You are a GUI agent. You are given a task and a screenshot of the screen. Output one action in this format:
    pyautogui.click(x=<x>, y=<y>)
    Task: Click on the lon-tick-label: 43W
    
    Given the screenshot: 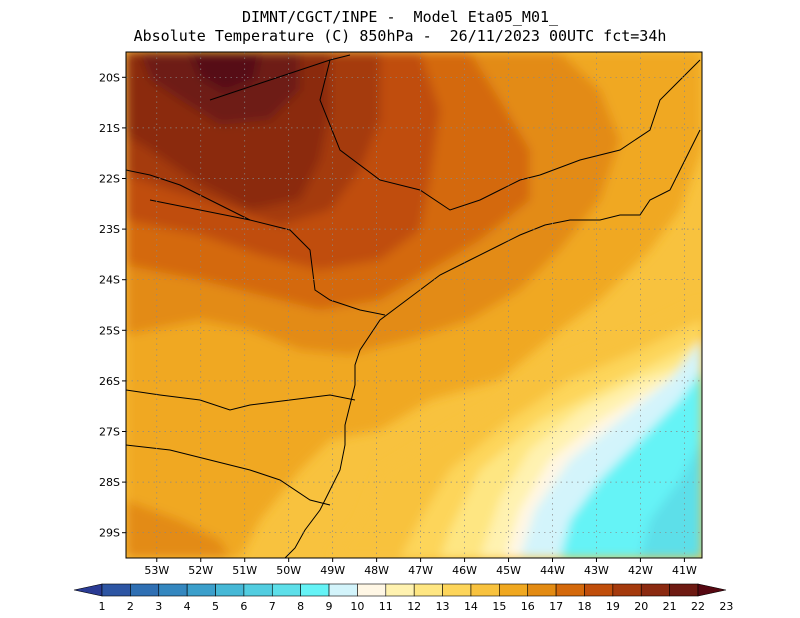 What is the action you would take?
    pyautogui.click(x=596, y=570)
    